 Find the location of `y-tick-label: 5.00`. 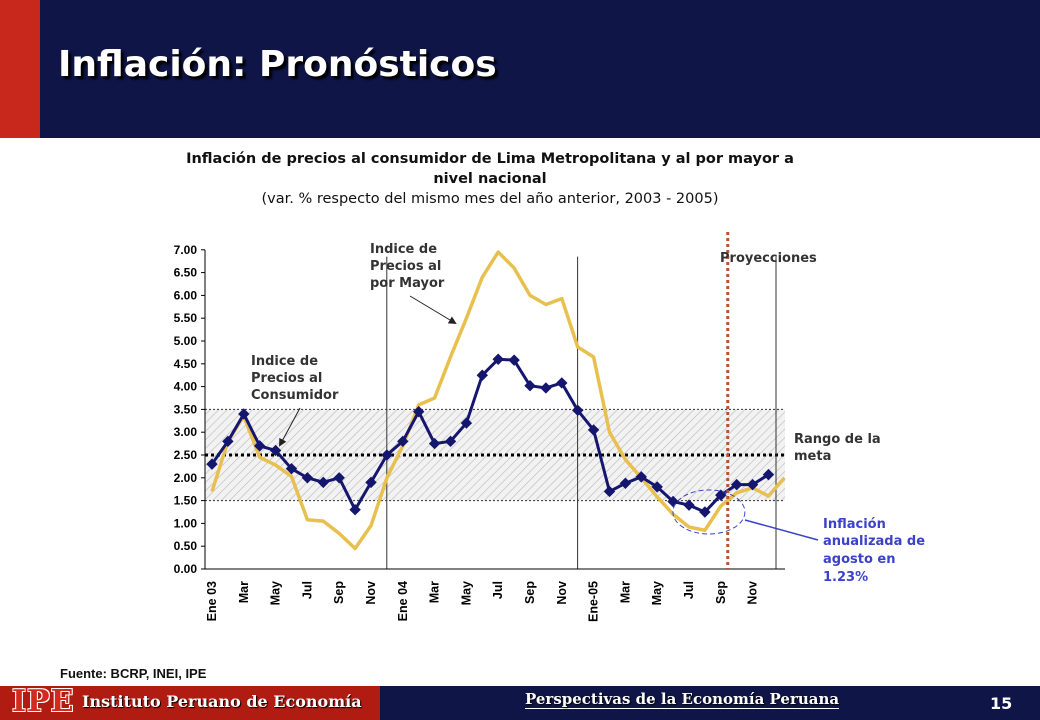

y-tick-label: 5.00 is located at coordinates (186, 341).